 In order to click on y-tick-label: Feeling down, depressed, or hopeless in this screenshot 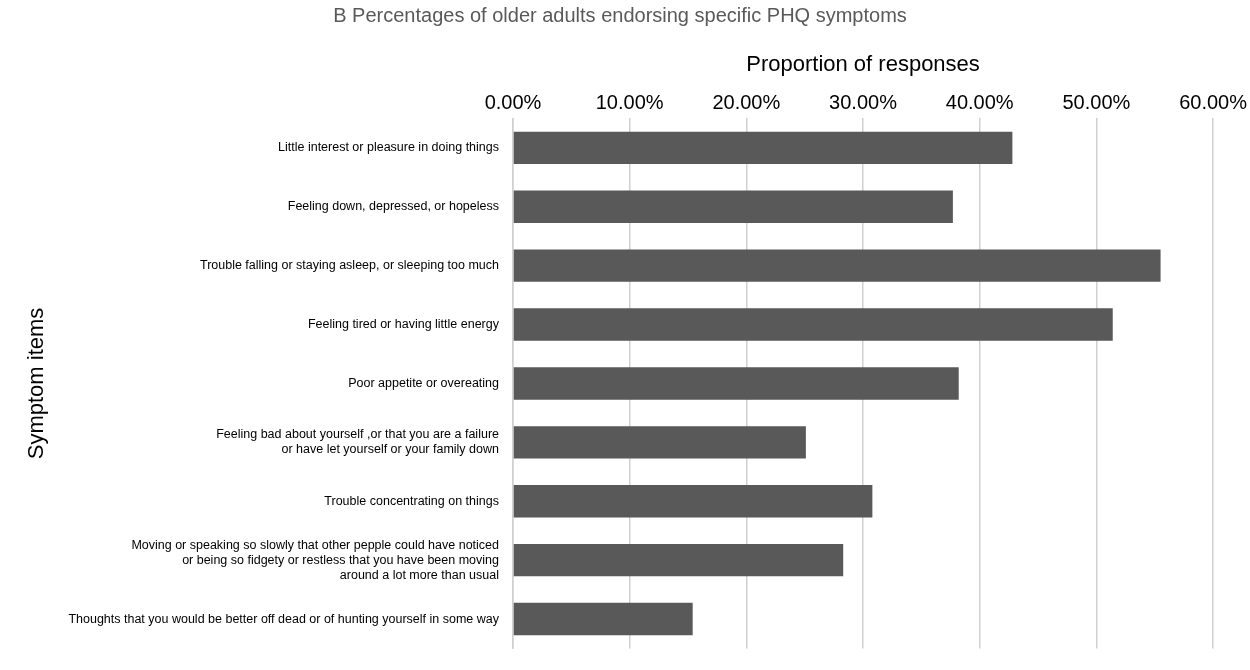, I will do `click(393, 206)`.